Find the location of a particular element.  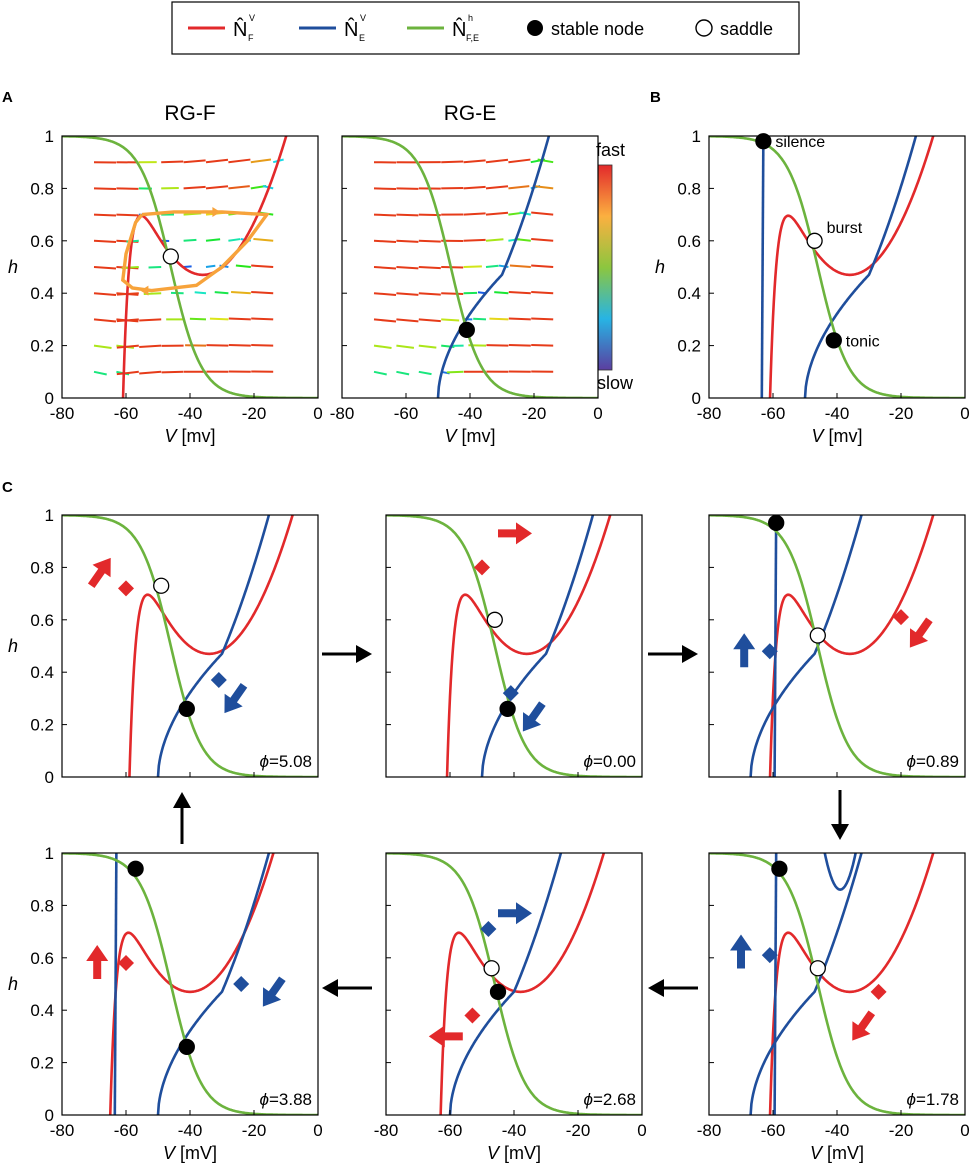

y-tick-label: 0.4 is located at coordinates (42, 293).